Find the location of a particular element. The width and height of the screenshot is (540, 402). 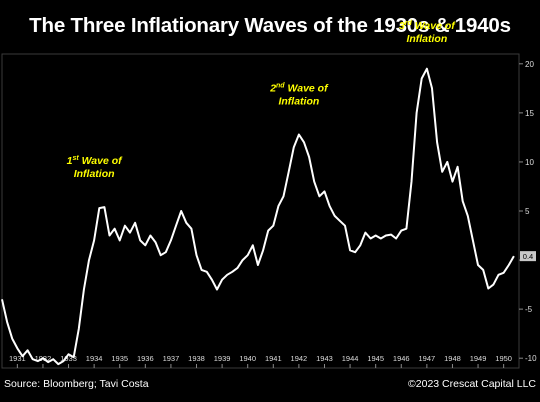

last-value-box is located at coordinates (528, 256).